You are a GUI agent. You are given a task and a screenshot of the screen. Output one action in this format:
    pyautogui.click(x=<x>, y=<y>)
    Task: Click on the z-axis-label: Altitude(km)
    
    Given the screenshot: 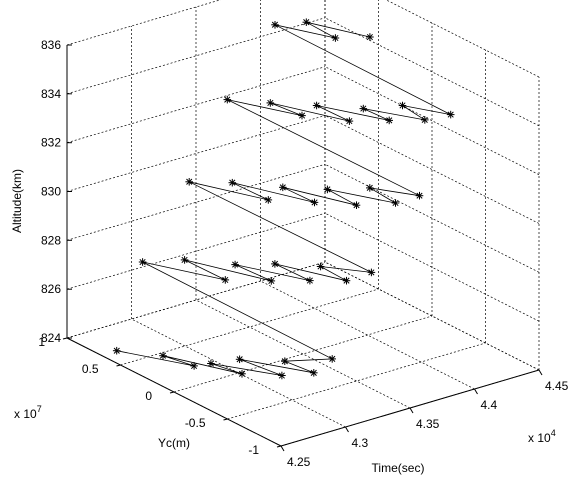 What is the action you would take?
    pyautogui.click(x=17, y=201)
    